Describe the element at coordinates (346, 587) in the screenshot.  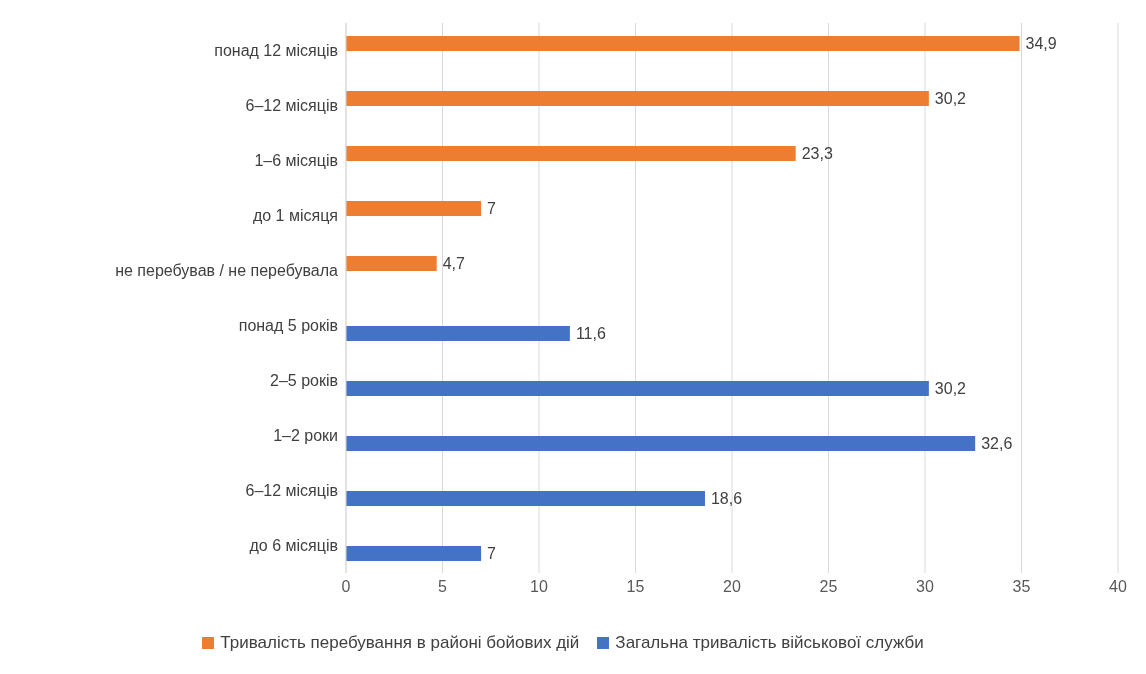
I see `x-tick-label: 0` at that location.